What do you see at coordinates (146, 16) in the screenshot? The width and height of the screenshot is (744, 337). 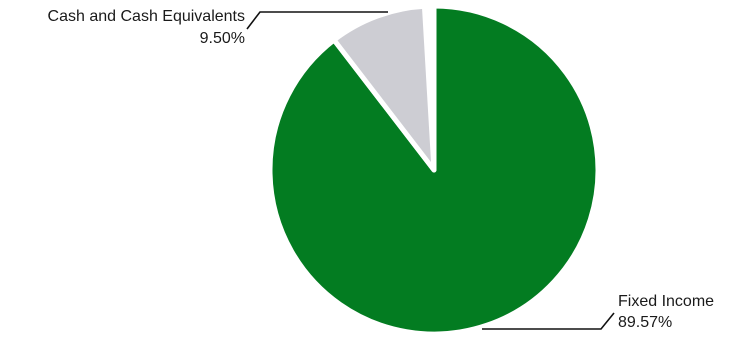 I see `label-cash-name: Cash and Cash Equivalents` at bounding box center [146, 16].